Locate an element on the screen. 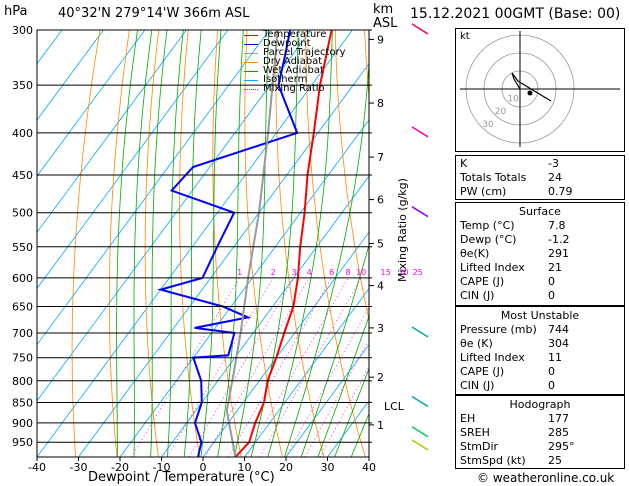 The image size is (629, 486). km-tick-label: 6 is located at coordinates (380, 200).